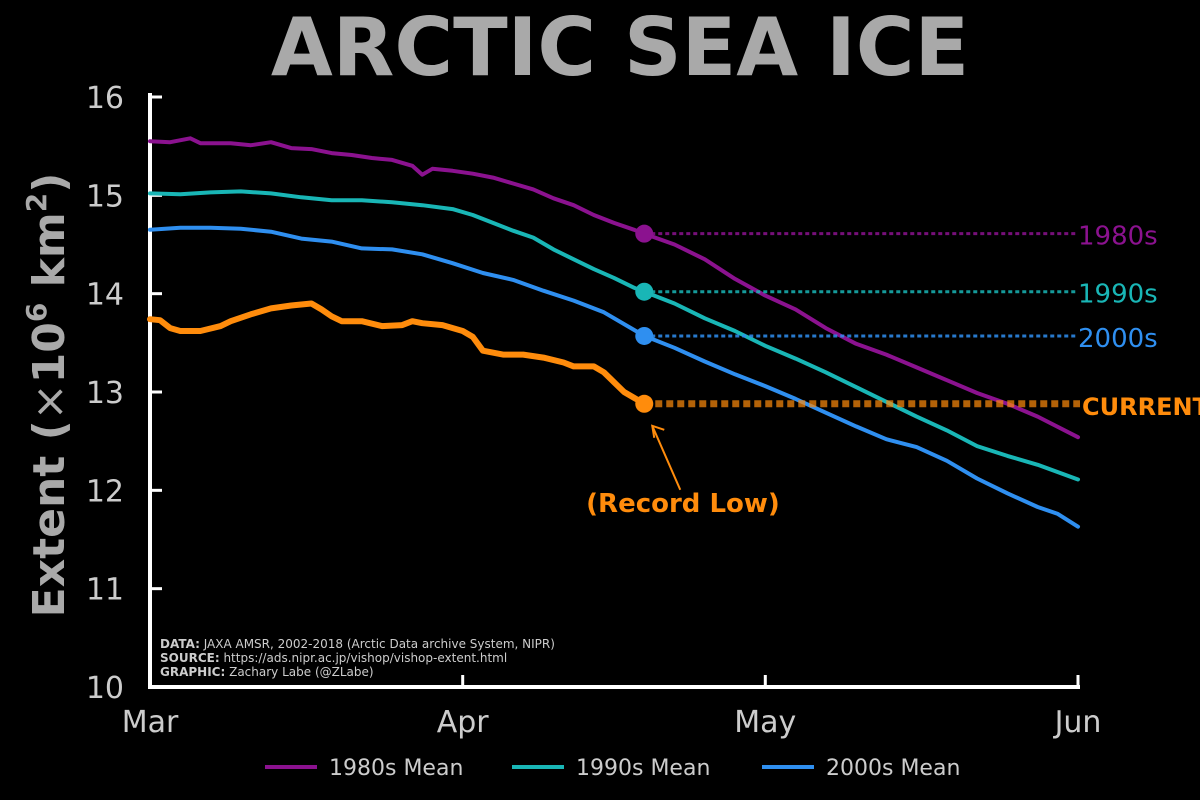 This screenshot has height=800, width=1200. Describe the element at coordinates (105, 393) in the screenshot. I see `y-tick-label: 13` at that location.